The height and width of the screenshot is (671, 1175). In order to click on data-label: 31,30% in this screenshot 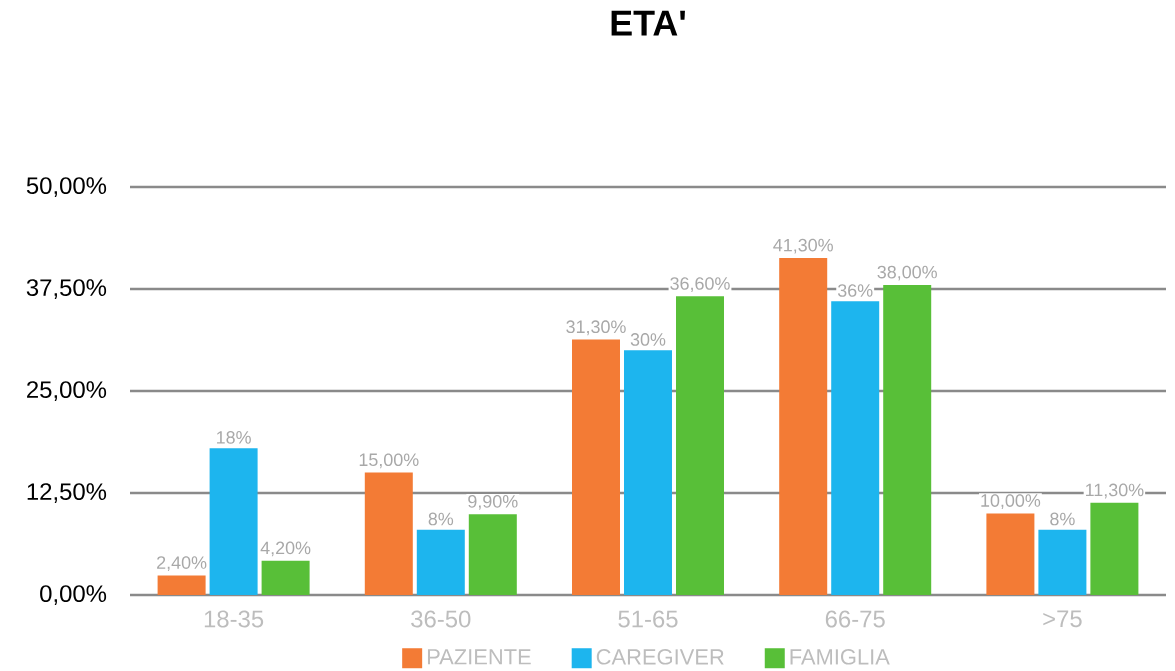, I will do `click(596, 328)`.